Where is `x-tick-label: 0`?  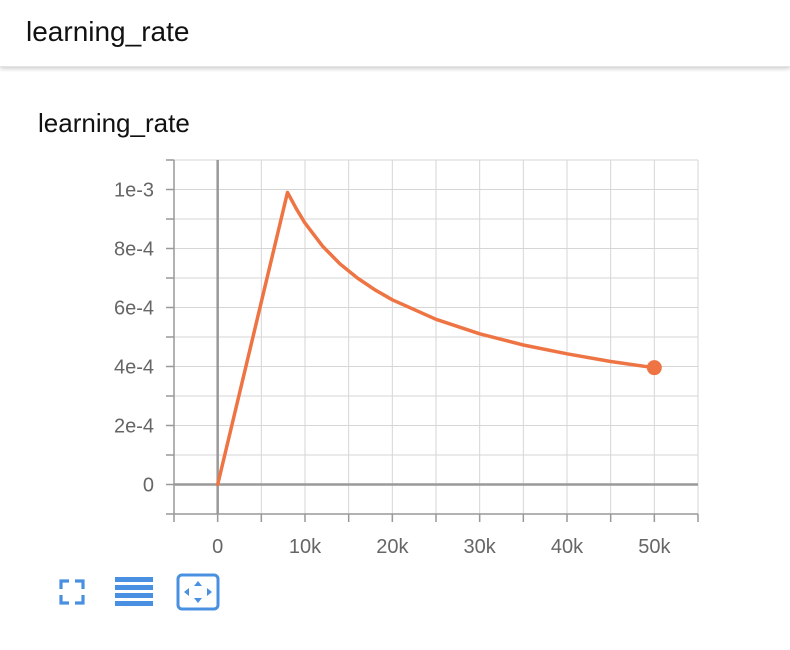
x-tick-label: 0 is located at coordinates (217, 547).